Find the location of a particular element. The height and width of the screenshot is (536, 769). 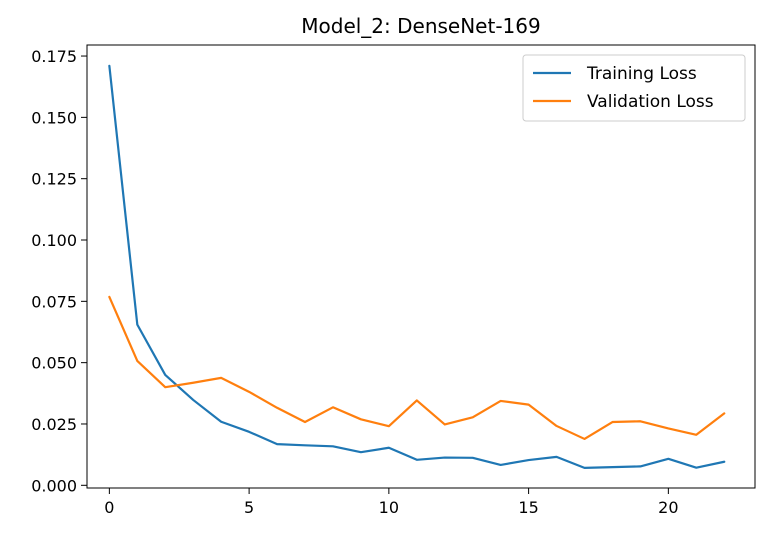

x-tick-label: 5 is located at coordinates (249, 507).